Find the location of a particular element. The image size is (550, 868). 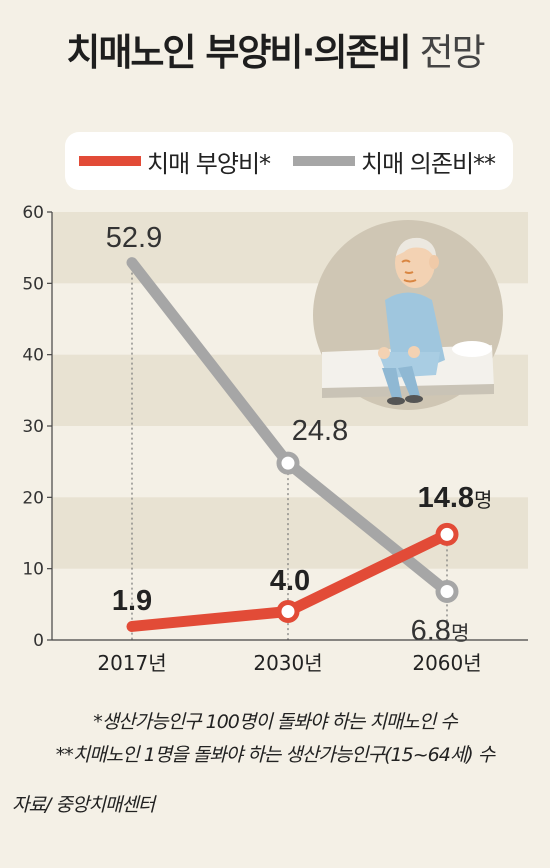

x-tick-label: 2017년 is located at coordinates (131, 663).